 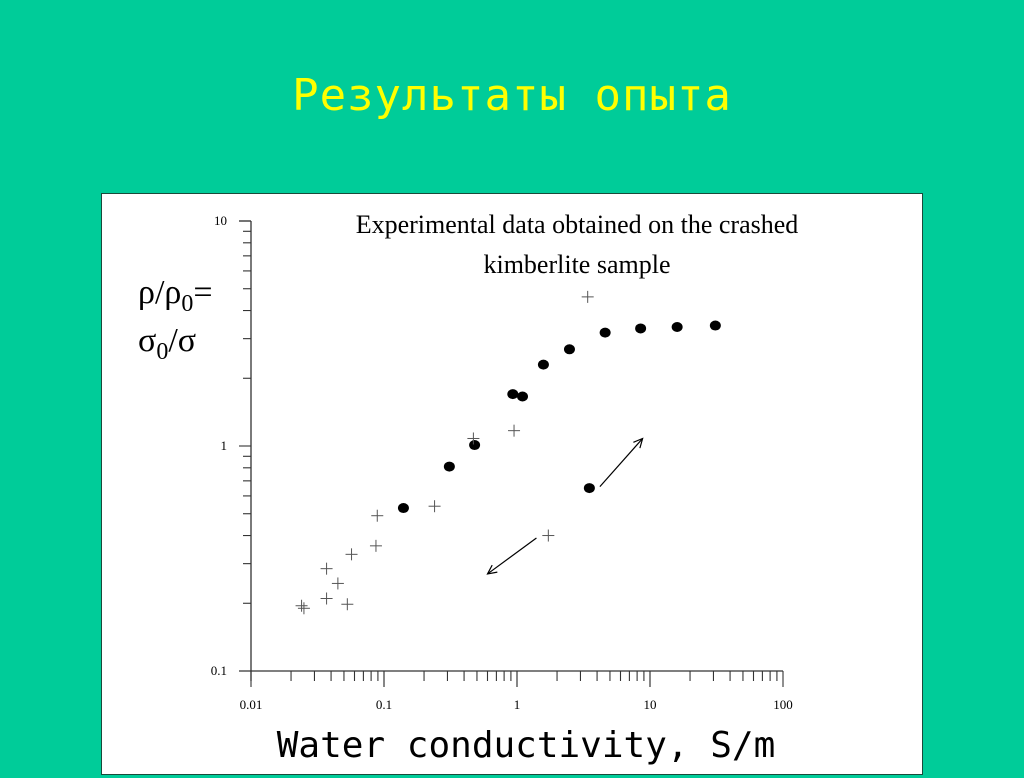 What do you see at coordinates (167, 343) in the screenshot?
I see `y-axis-label-line-2: σ0/σ` at bounding box center [167, 343].